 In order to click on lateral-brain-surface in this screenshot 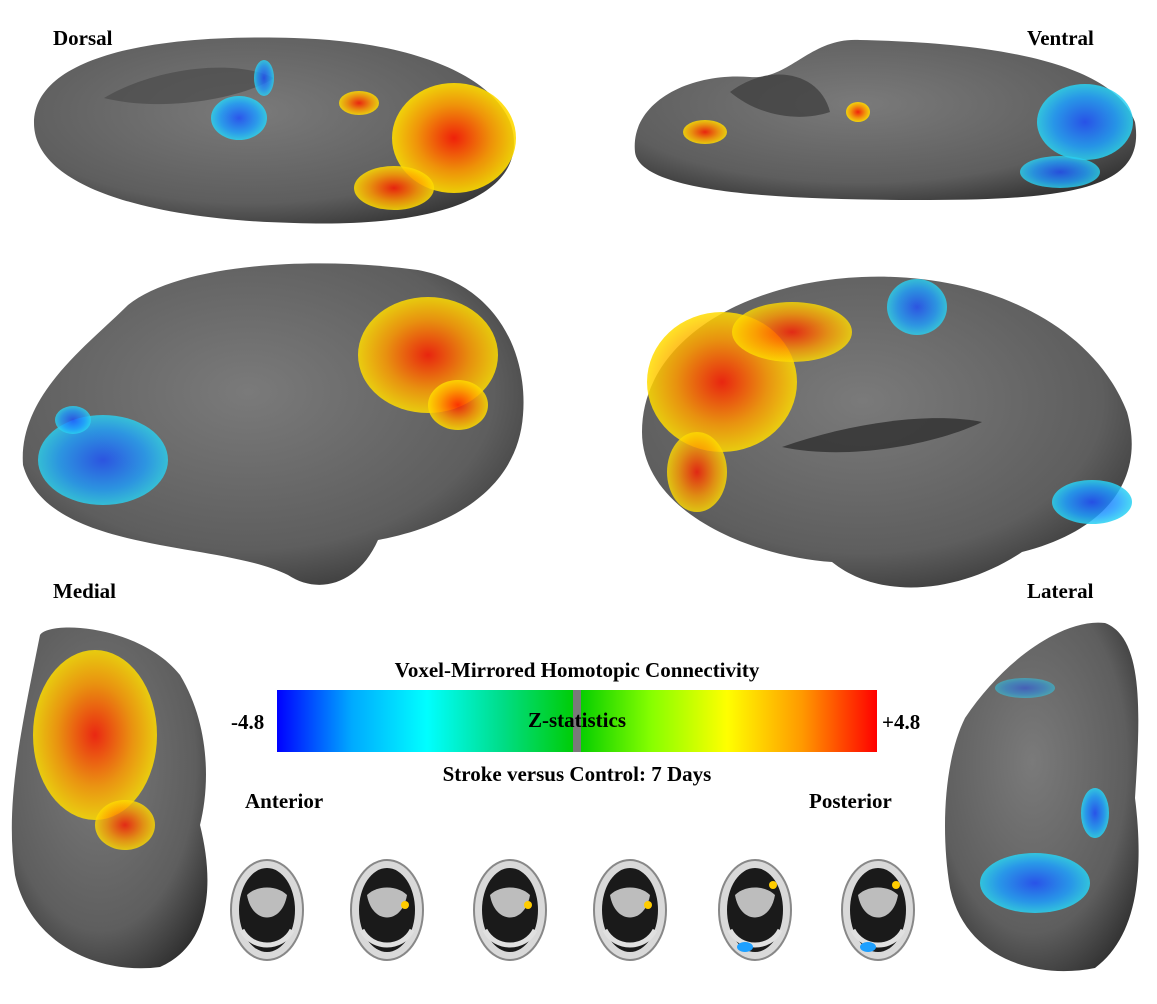, I will do `click(887, 432)`.